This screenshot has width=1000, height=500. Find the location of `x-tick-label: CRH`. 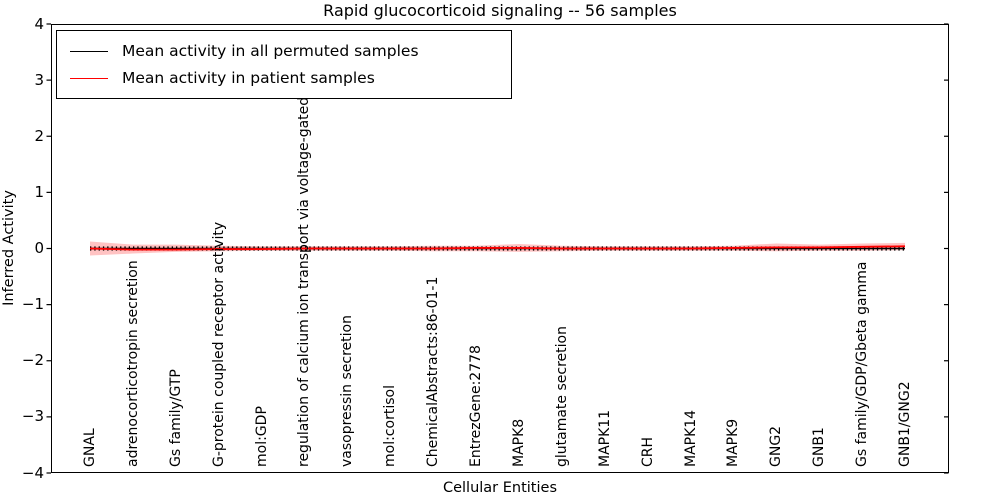

x-tick-label: CRH is located at coordinates (647, 451).